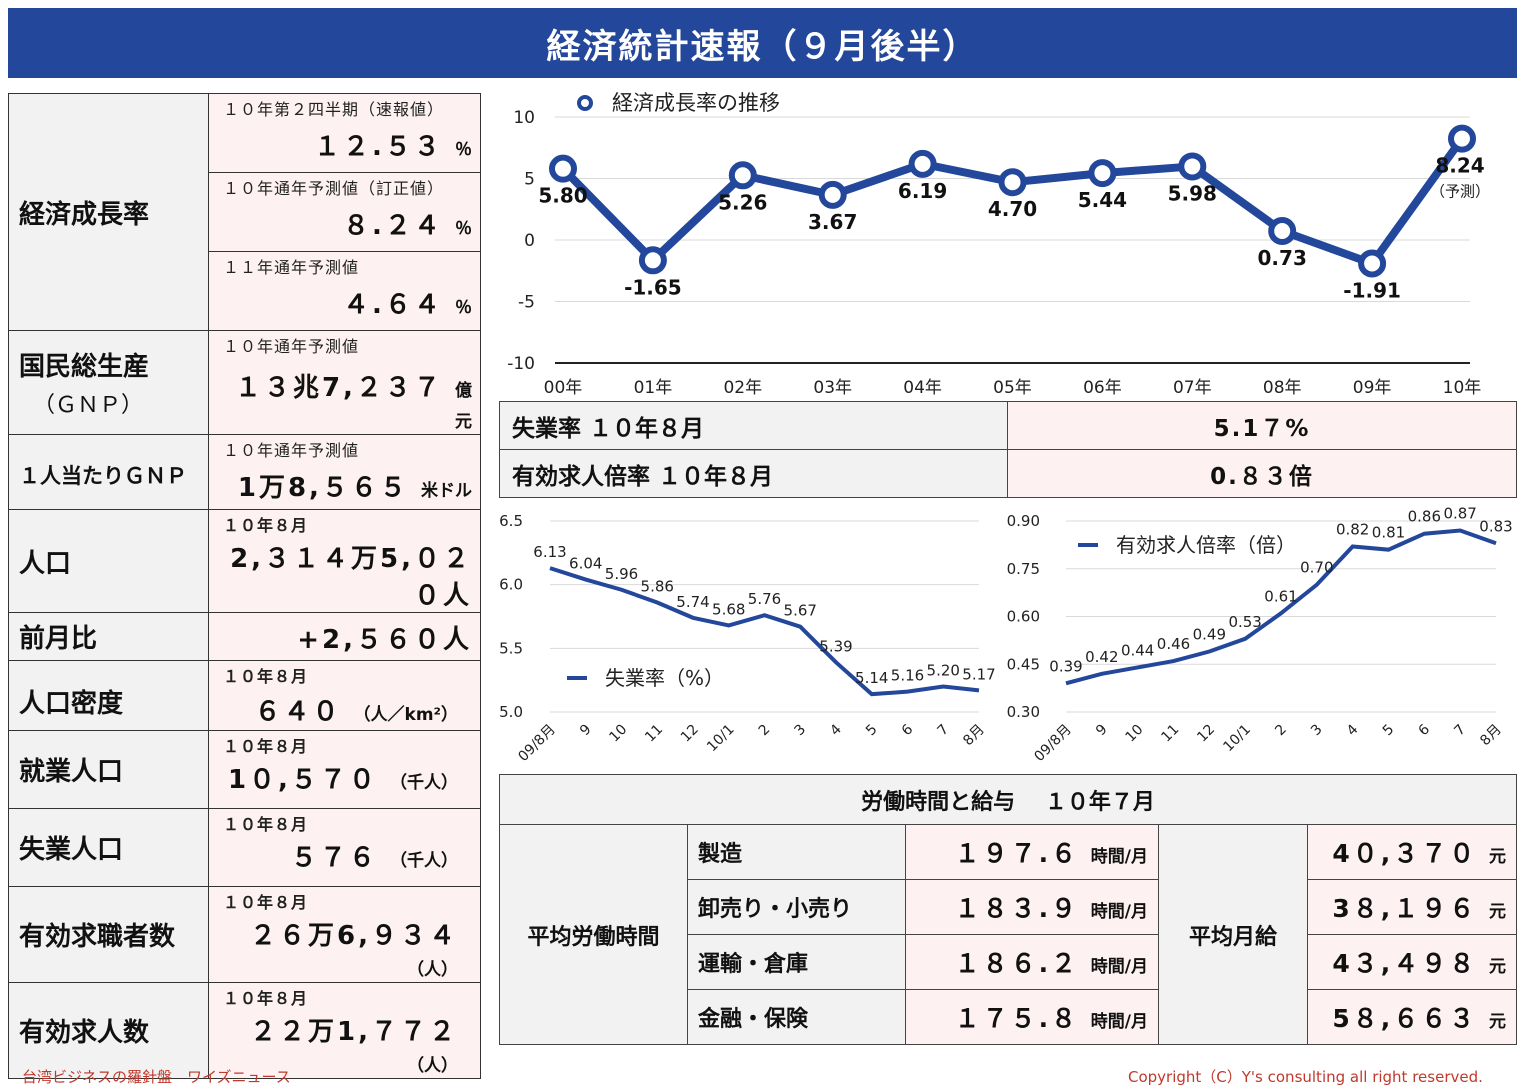  What do you see at coordinates (549, 552) in the screenshot?
I see `data-label: 6.13` at bounding box center [549, 552].